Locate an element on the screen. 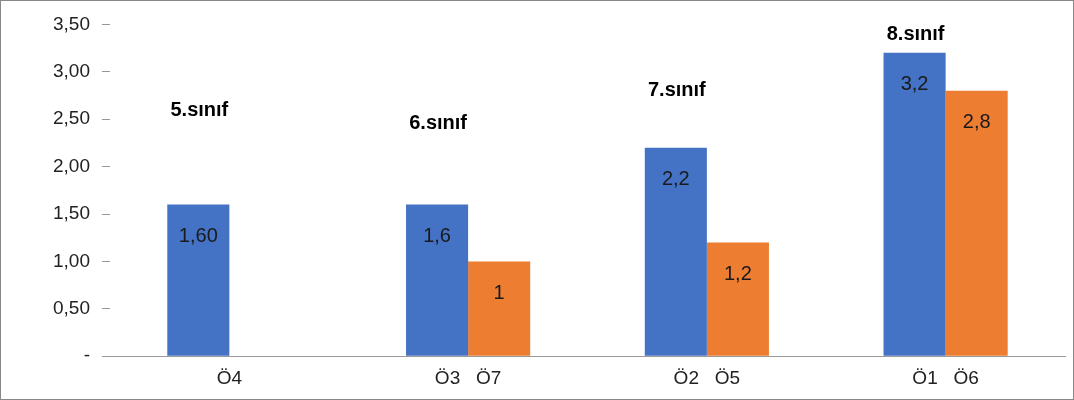 The width and height of the screenshot is (1074, 400). y-tick-label: - is located at coordinates (86, 355).